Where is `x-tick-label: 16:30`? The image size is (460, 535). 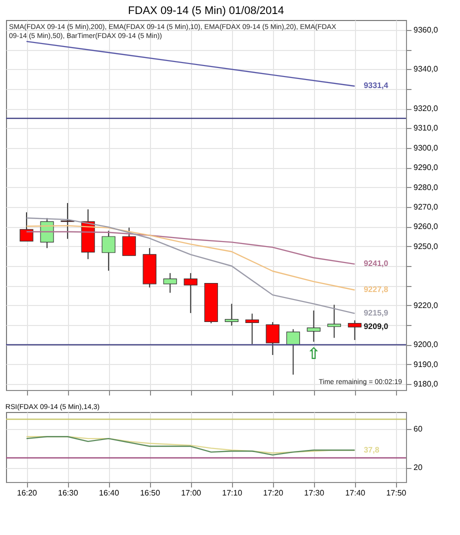
x-tick-label: 16:30 is located at coordinates (68, 493).